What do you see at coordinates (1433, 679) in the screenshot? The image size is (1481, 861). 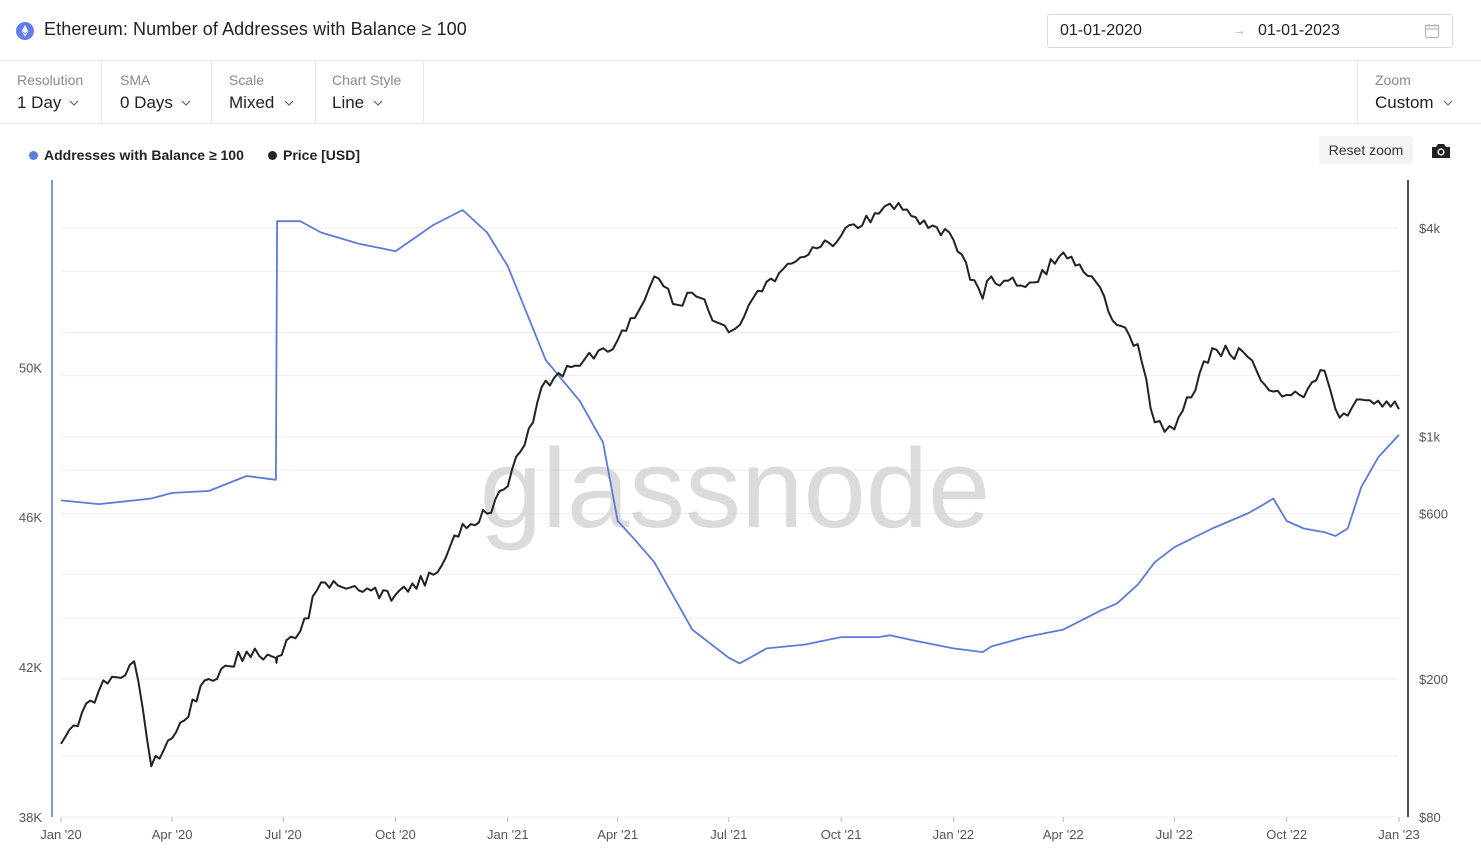 I see `right-tick-label: $200` at bounding box center [1433, 679].